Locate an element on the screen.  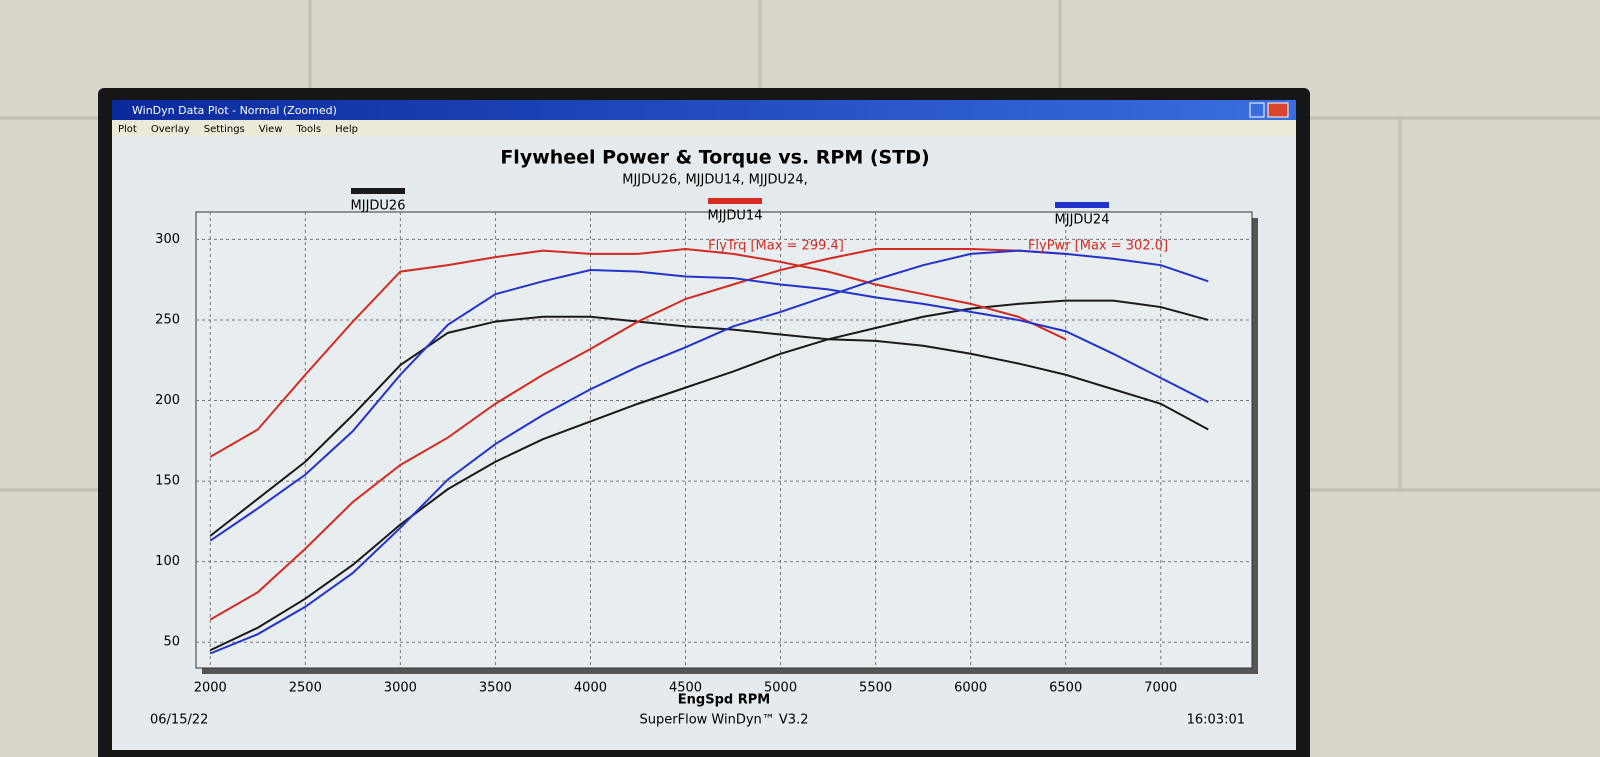
footer-date: 06/15/22 is located at coordinates (179, 720).